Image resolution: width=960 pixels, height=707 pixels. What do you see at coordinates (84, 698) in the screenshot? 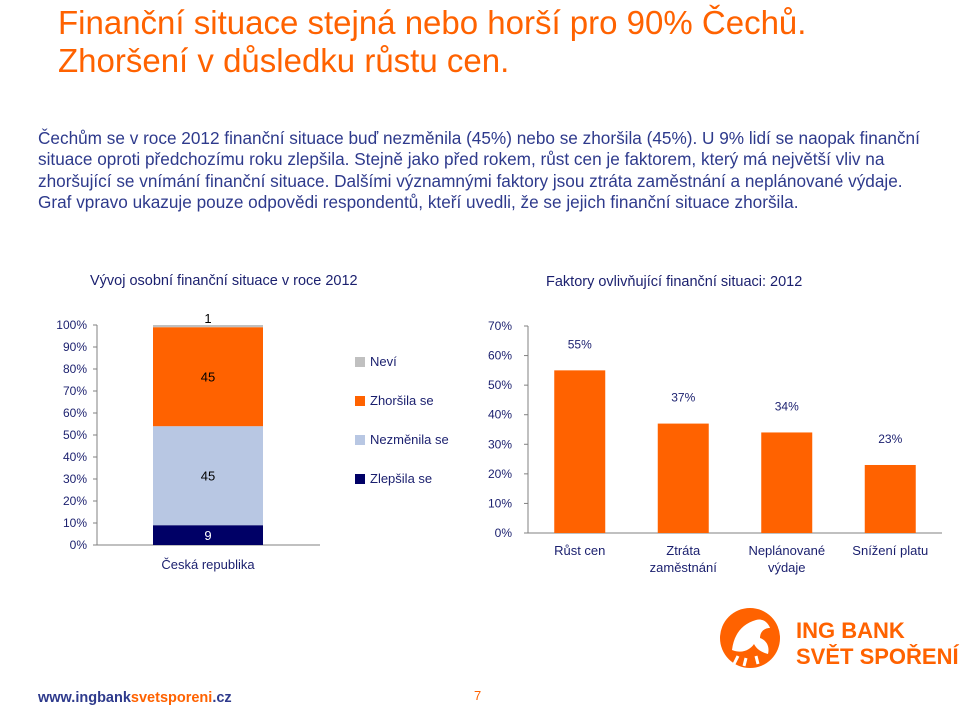
I see `footer-url-part-1: www.ingbank` at bounding box center [84, 698].